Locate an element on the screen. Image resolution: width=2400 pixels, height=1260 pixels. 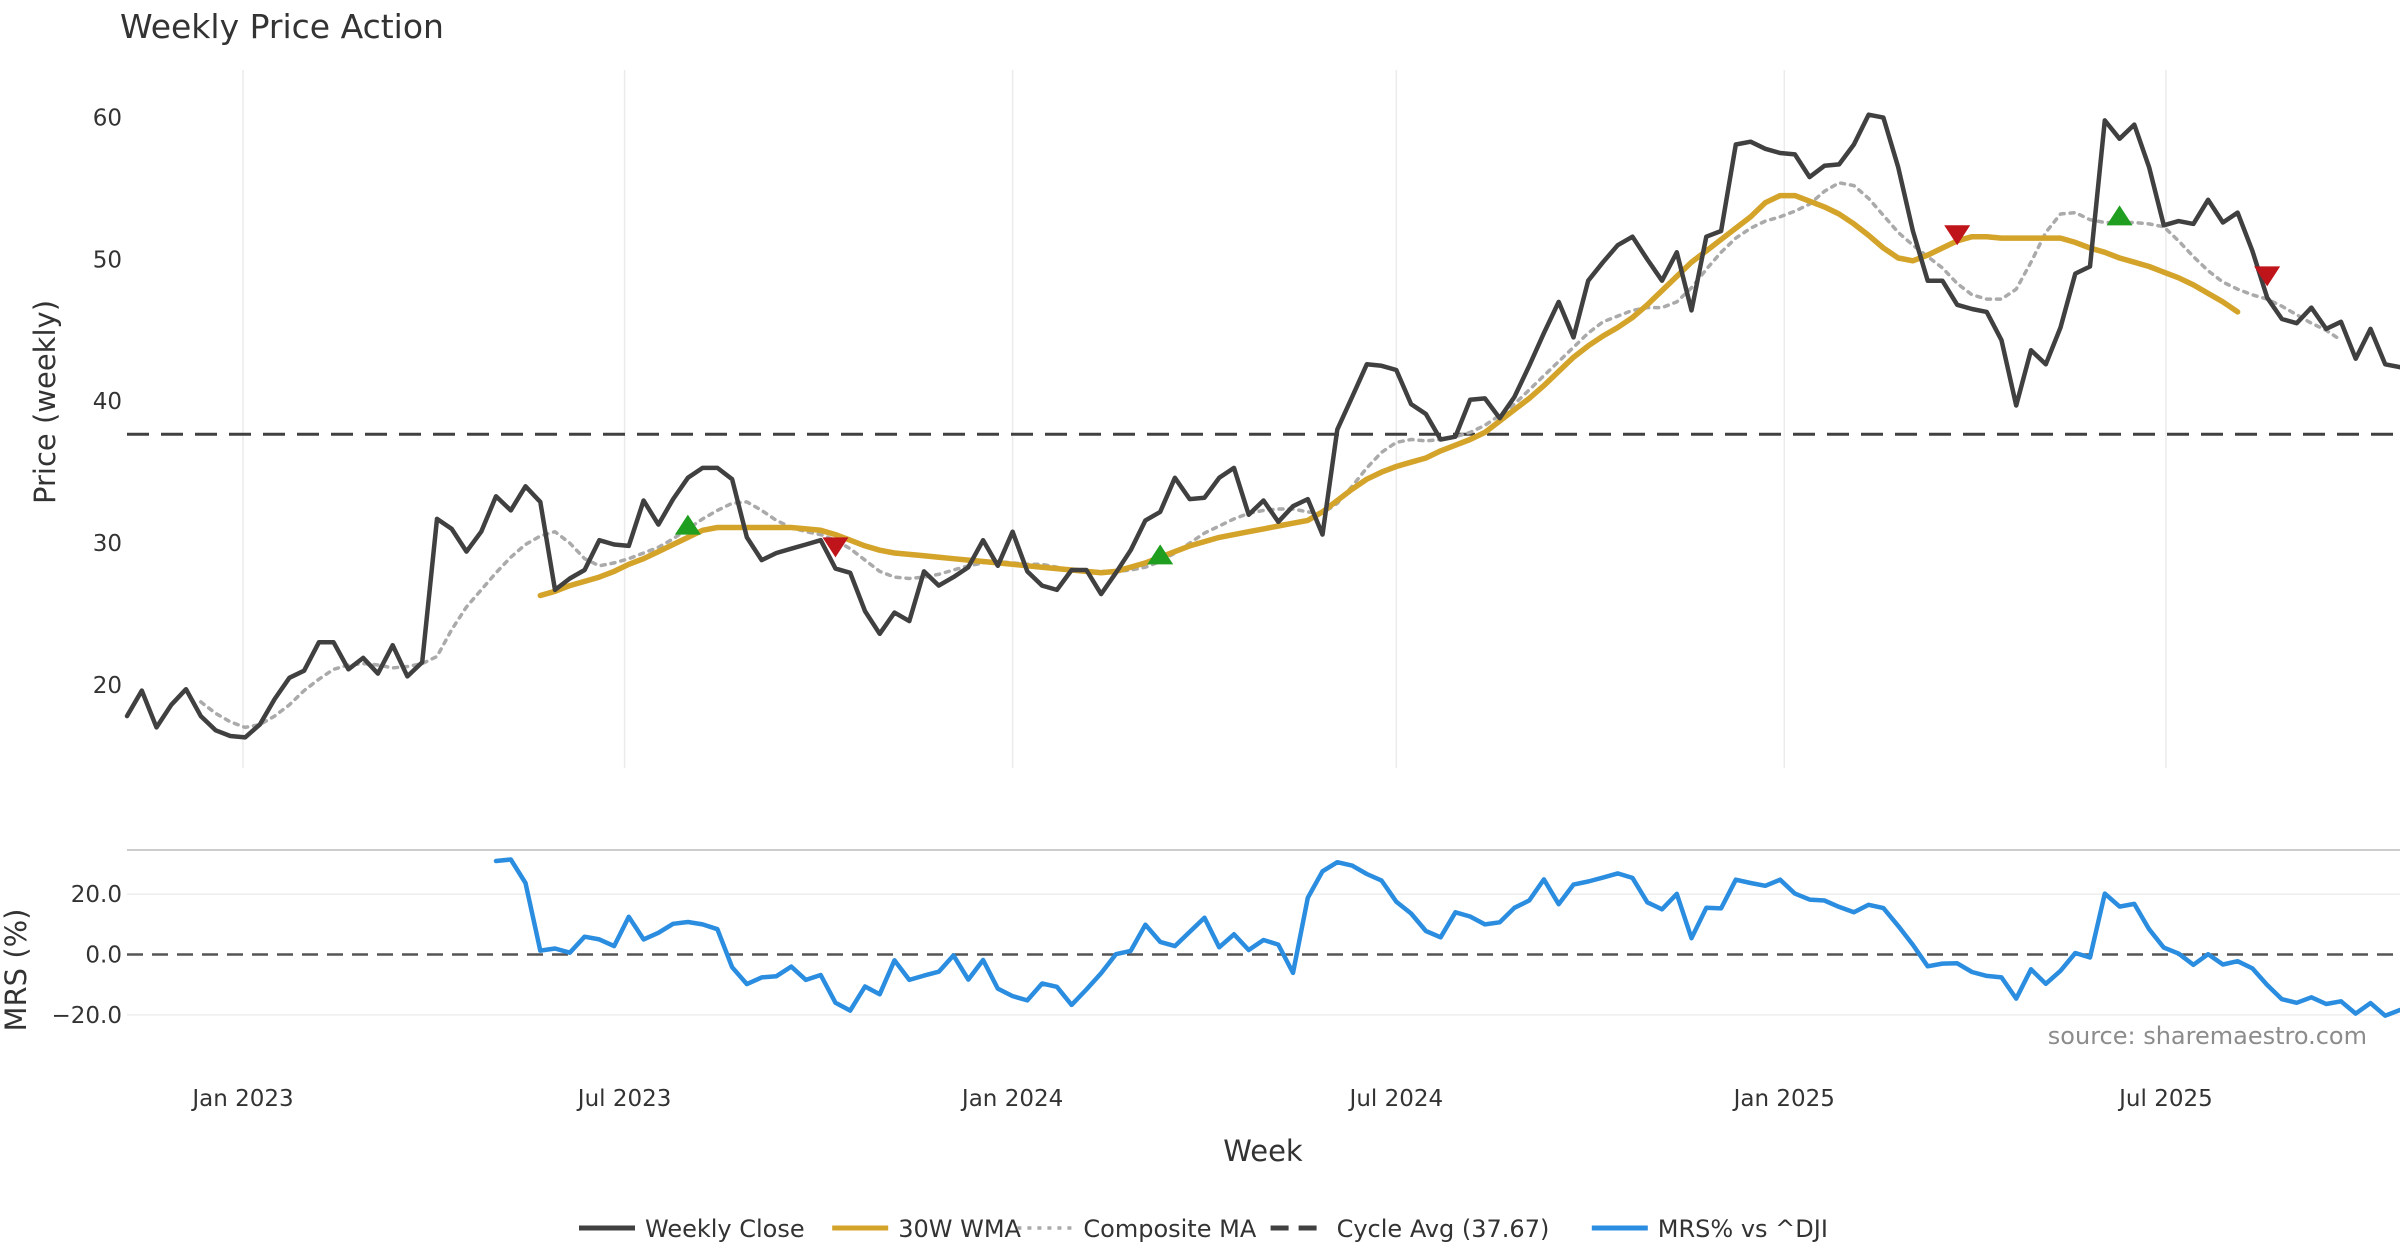
legend-label: Cycle Avg (37.67) is located at coordinates (1443, 1229).